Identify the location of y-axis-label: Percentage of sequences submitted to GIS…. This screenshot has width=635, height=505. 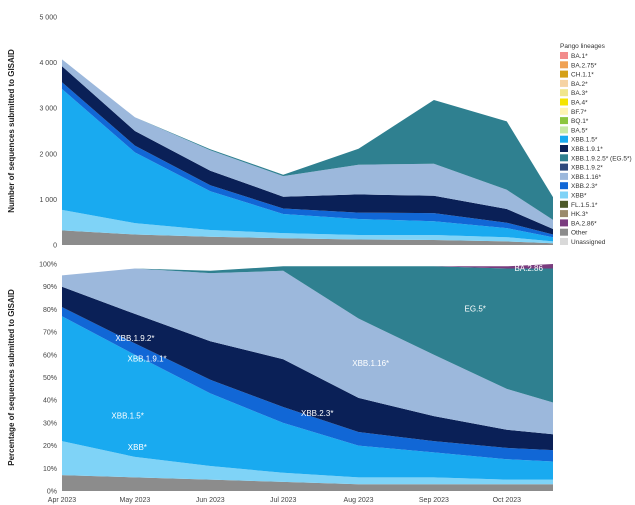
(11, 377).